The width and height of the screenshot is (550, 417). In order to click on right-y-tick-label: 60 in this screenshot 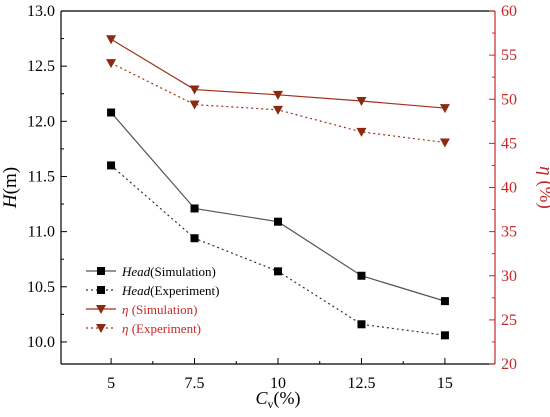, I will do `click(509, 11)`.